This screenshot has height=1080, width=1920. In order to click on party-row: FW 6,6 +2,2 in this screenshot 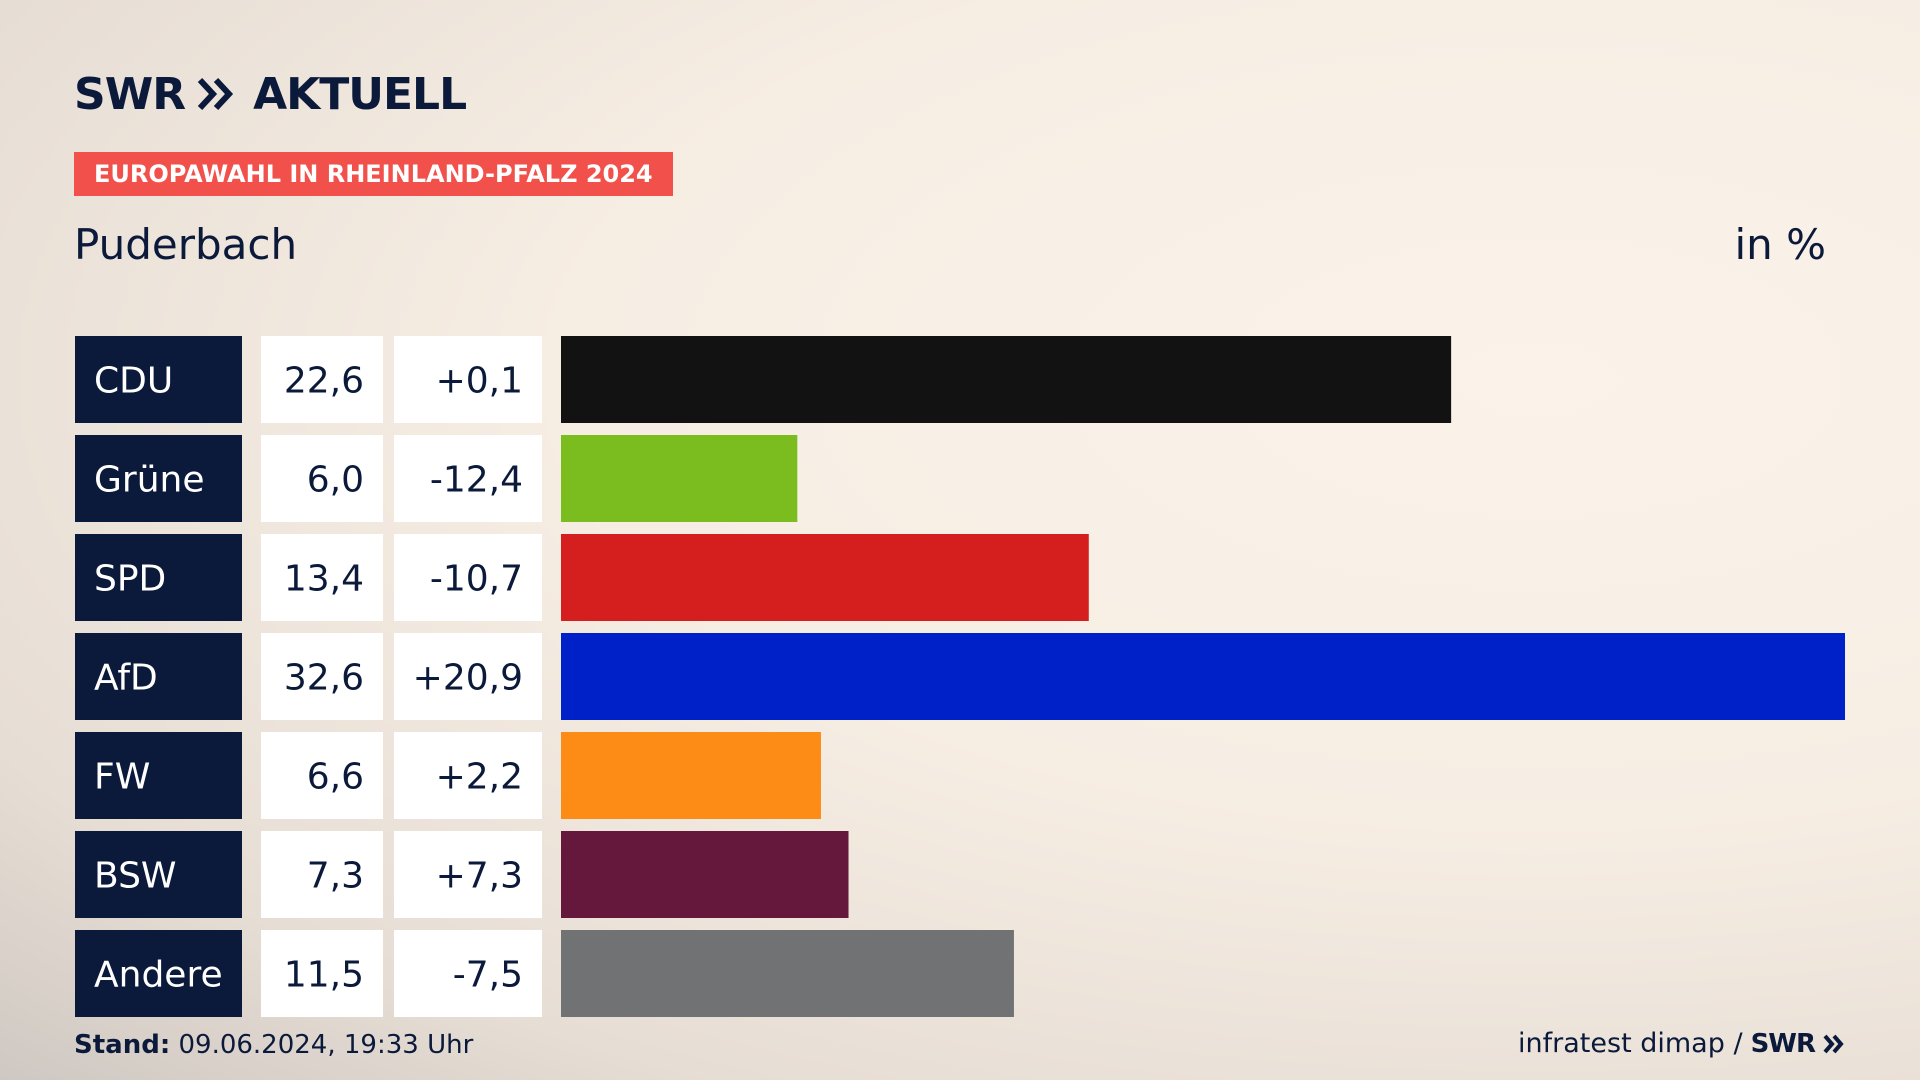, I will do `click(448, 775)`.